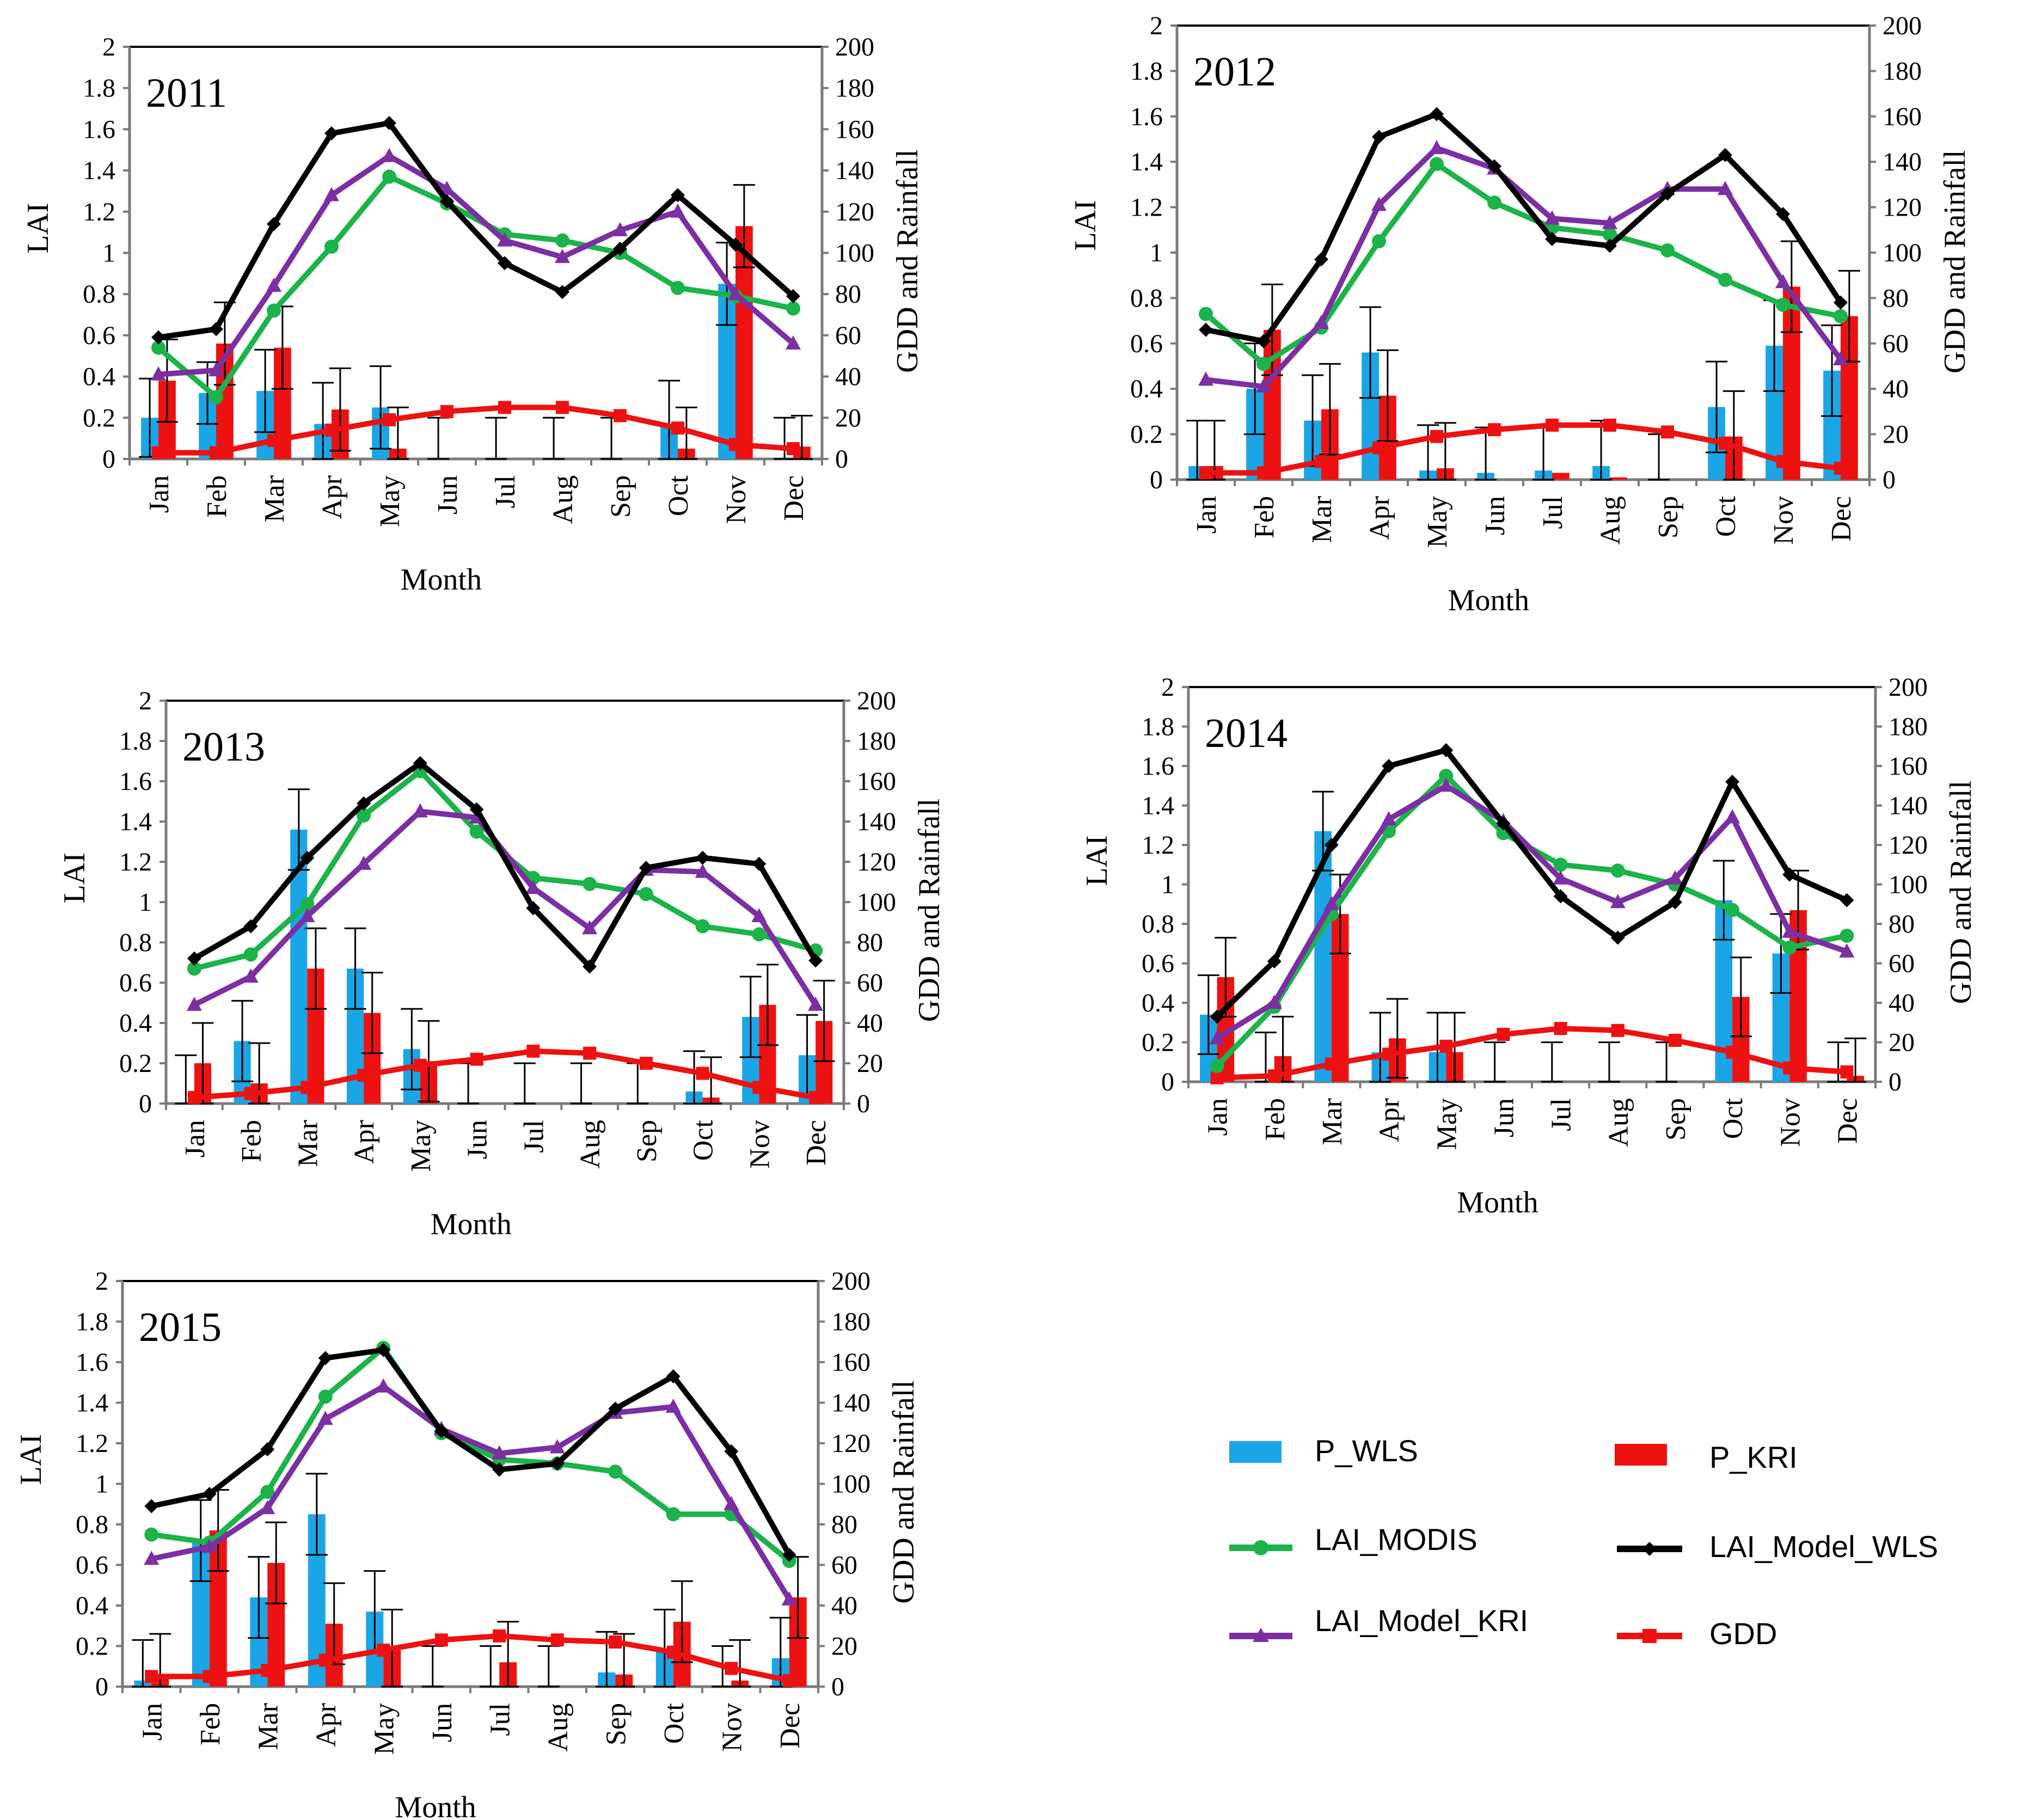  What do you see at coordinates (1261, 1635) in the screenshot?
I see `legend-marker-lai-model-kri` at bounding box center [1261, 1635].